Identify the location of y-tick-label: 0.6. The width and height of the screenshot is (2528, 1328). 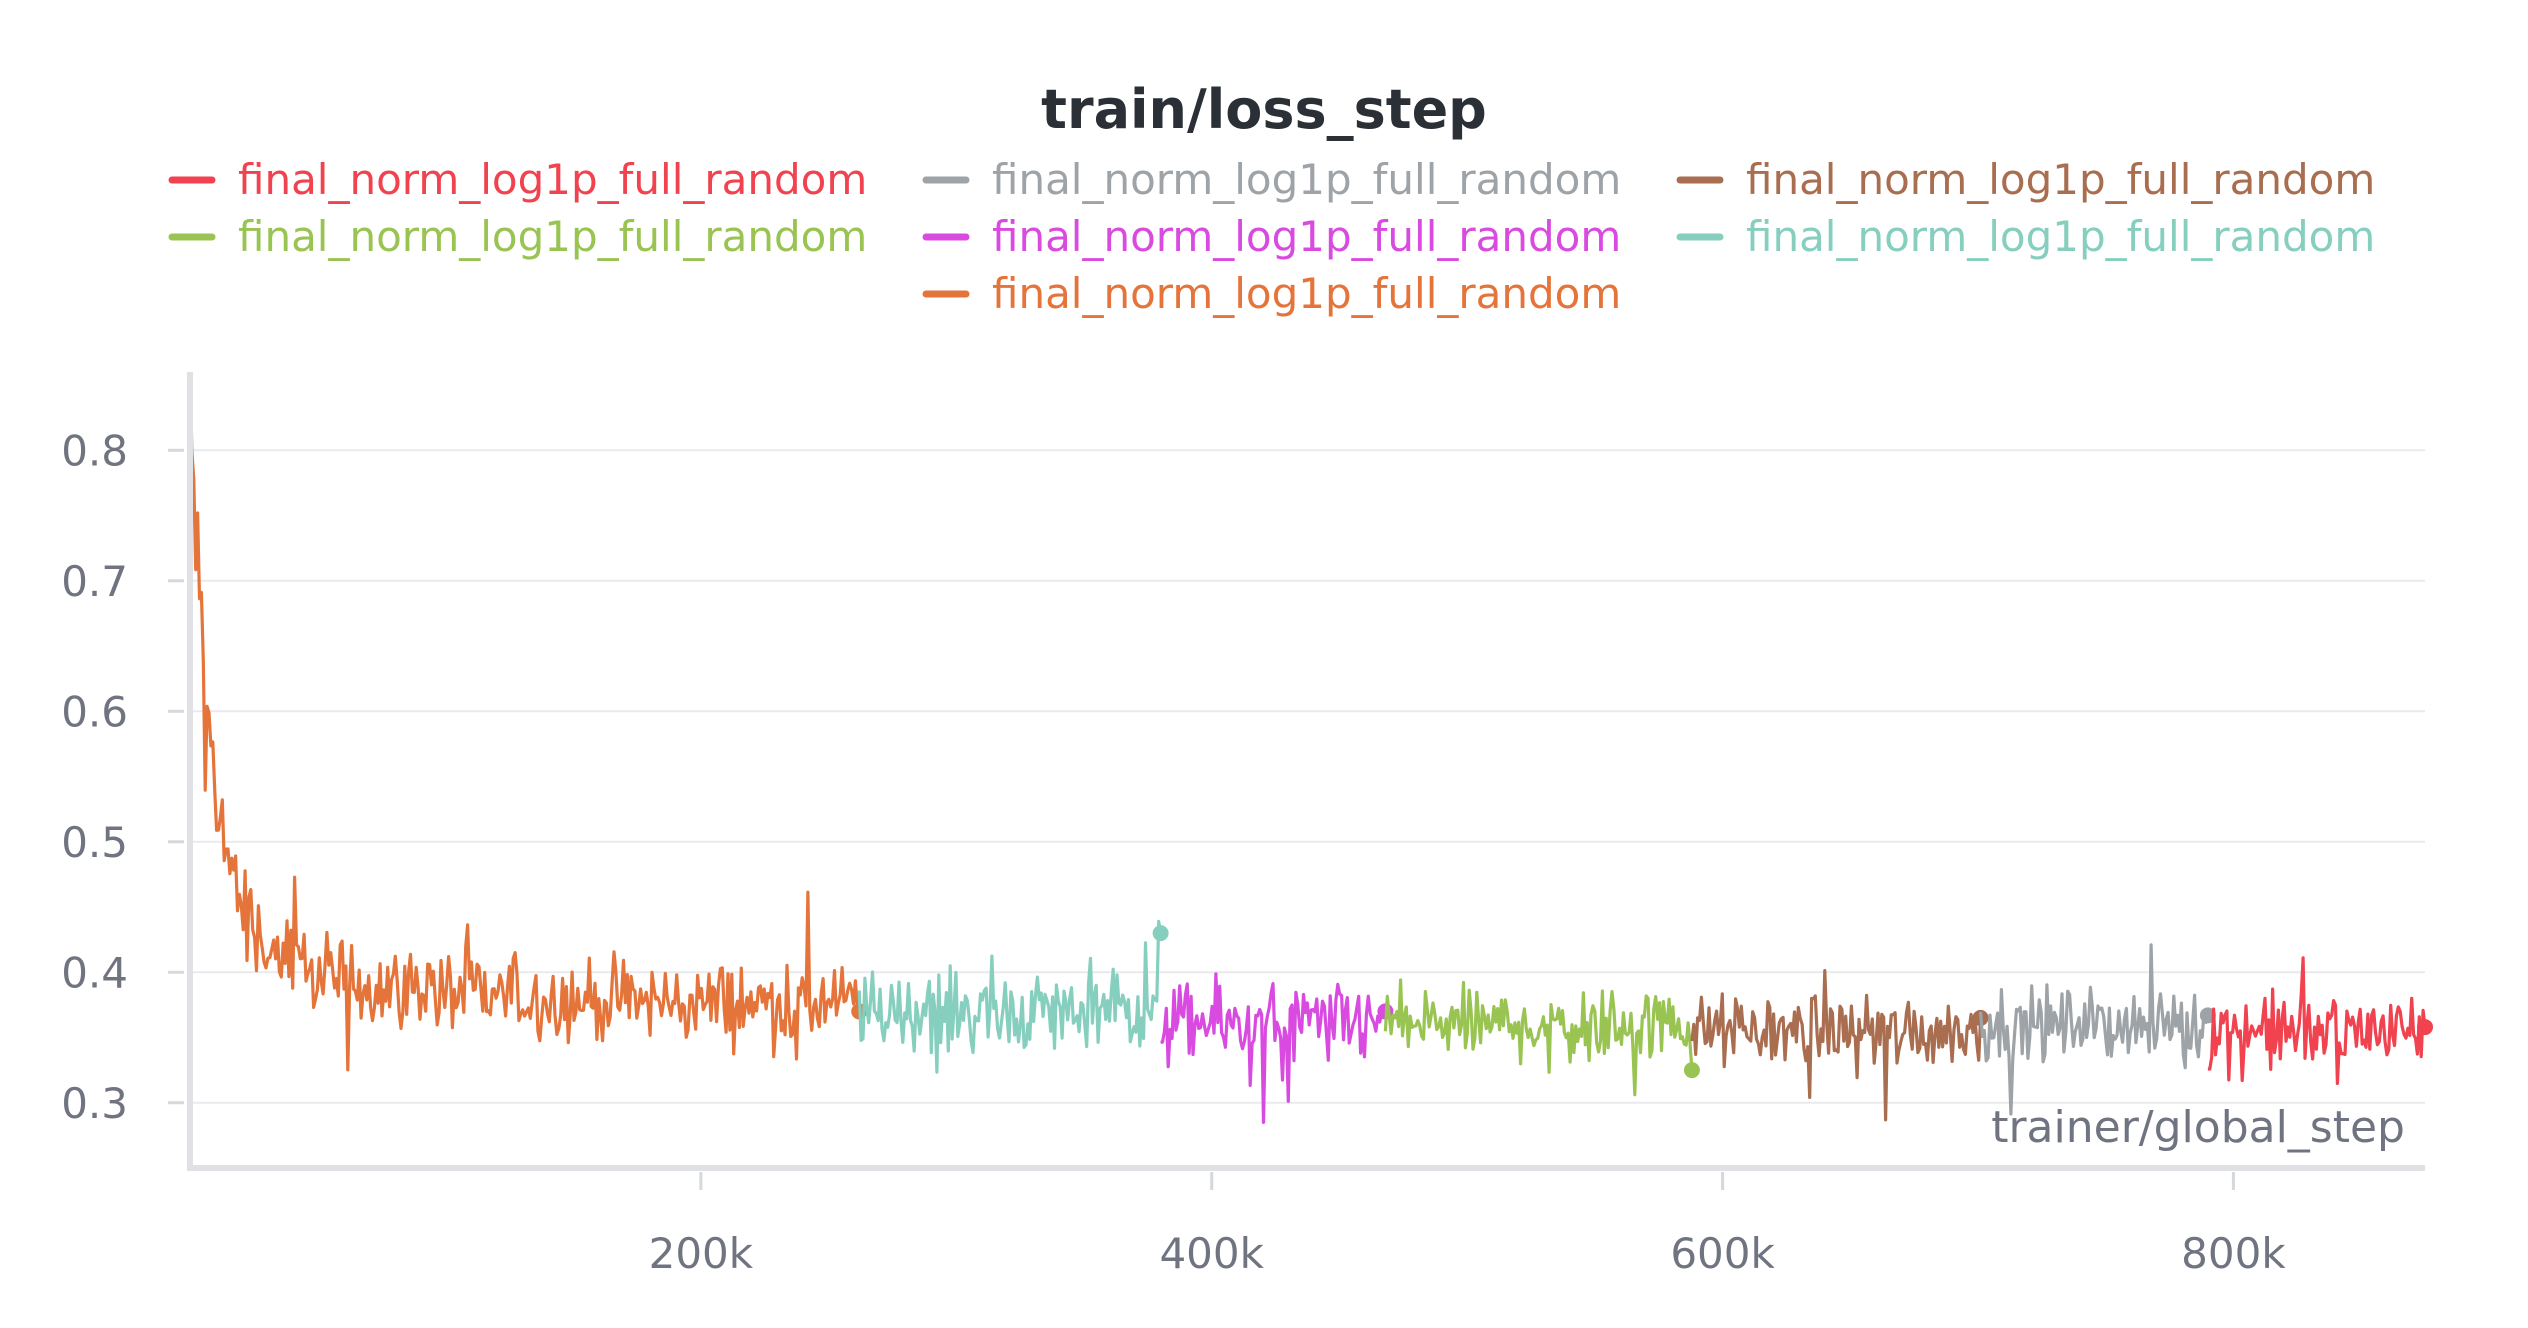
(94, 711).